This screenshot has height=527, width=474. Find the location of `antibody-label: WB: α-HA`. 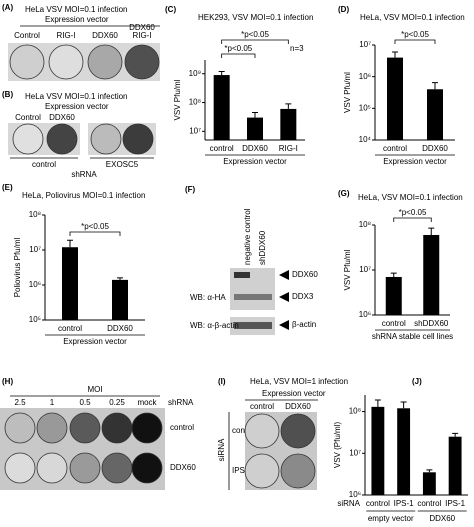

antibody-label: WB: α-HA is located at coordinates (208, 297).